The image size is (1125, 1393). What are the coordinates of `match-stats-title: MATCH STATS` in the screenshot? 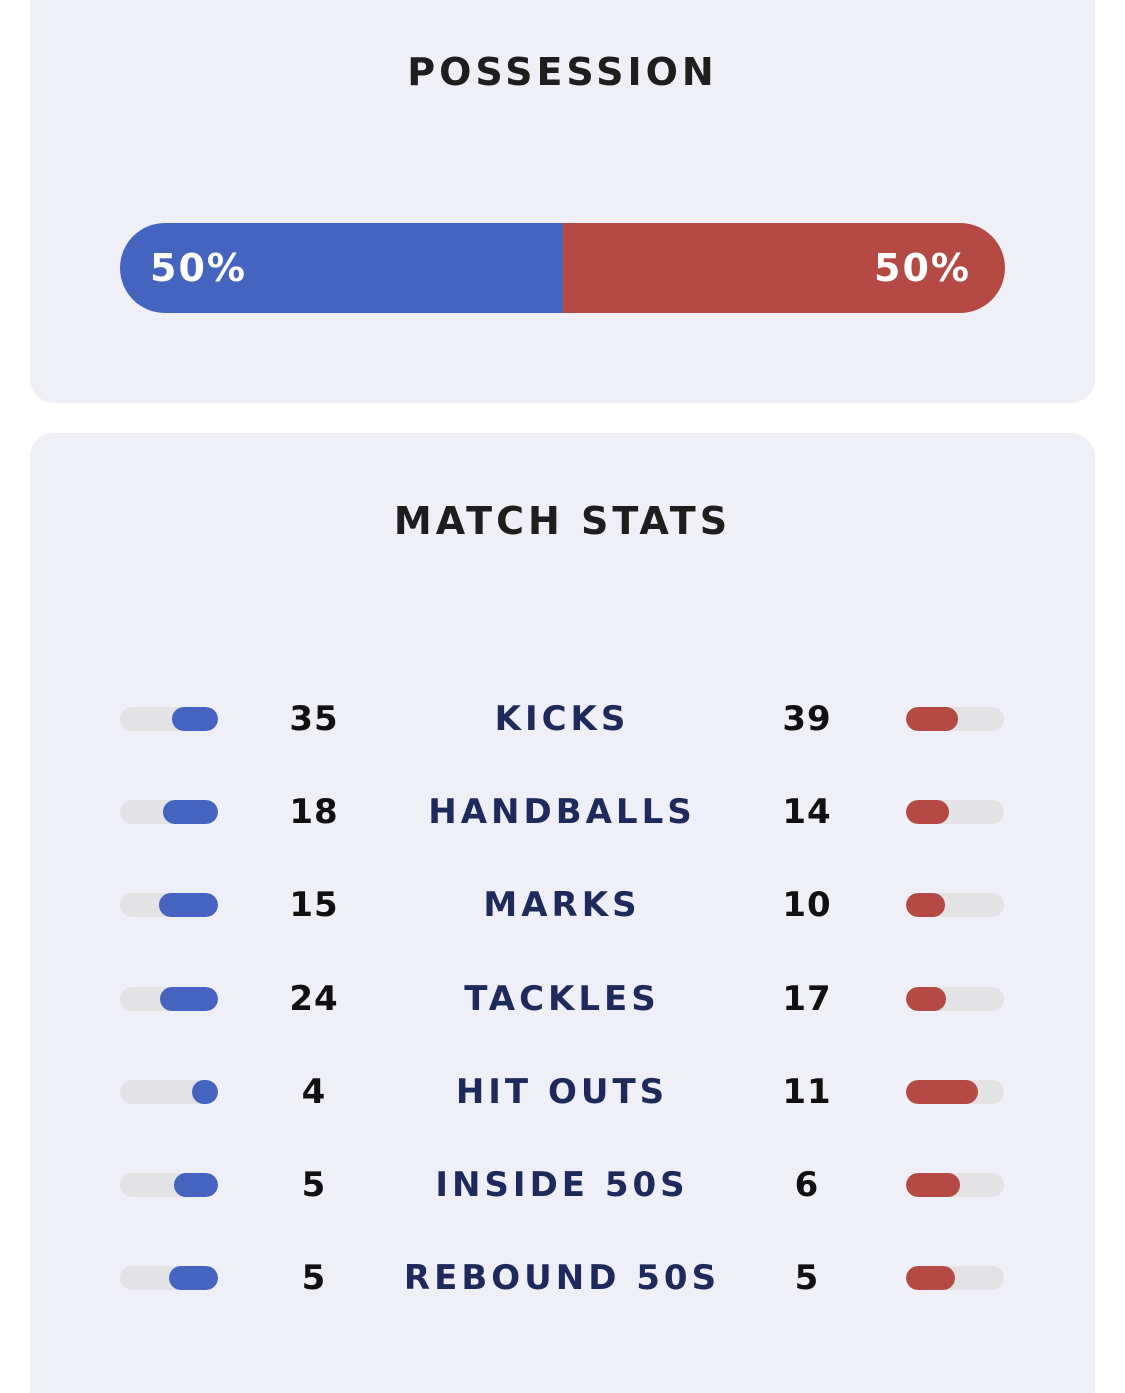 It's located at (562, 521).